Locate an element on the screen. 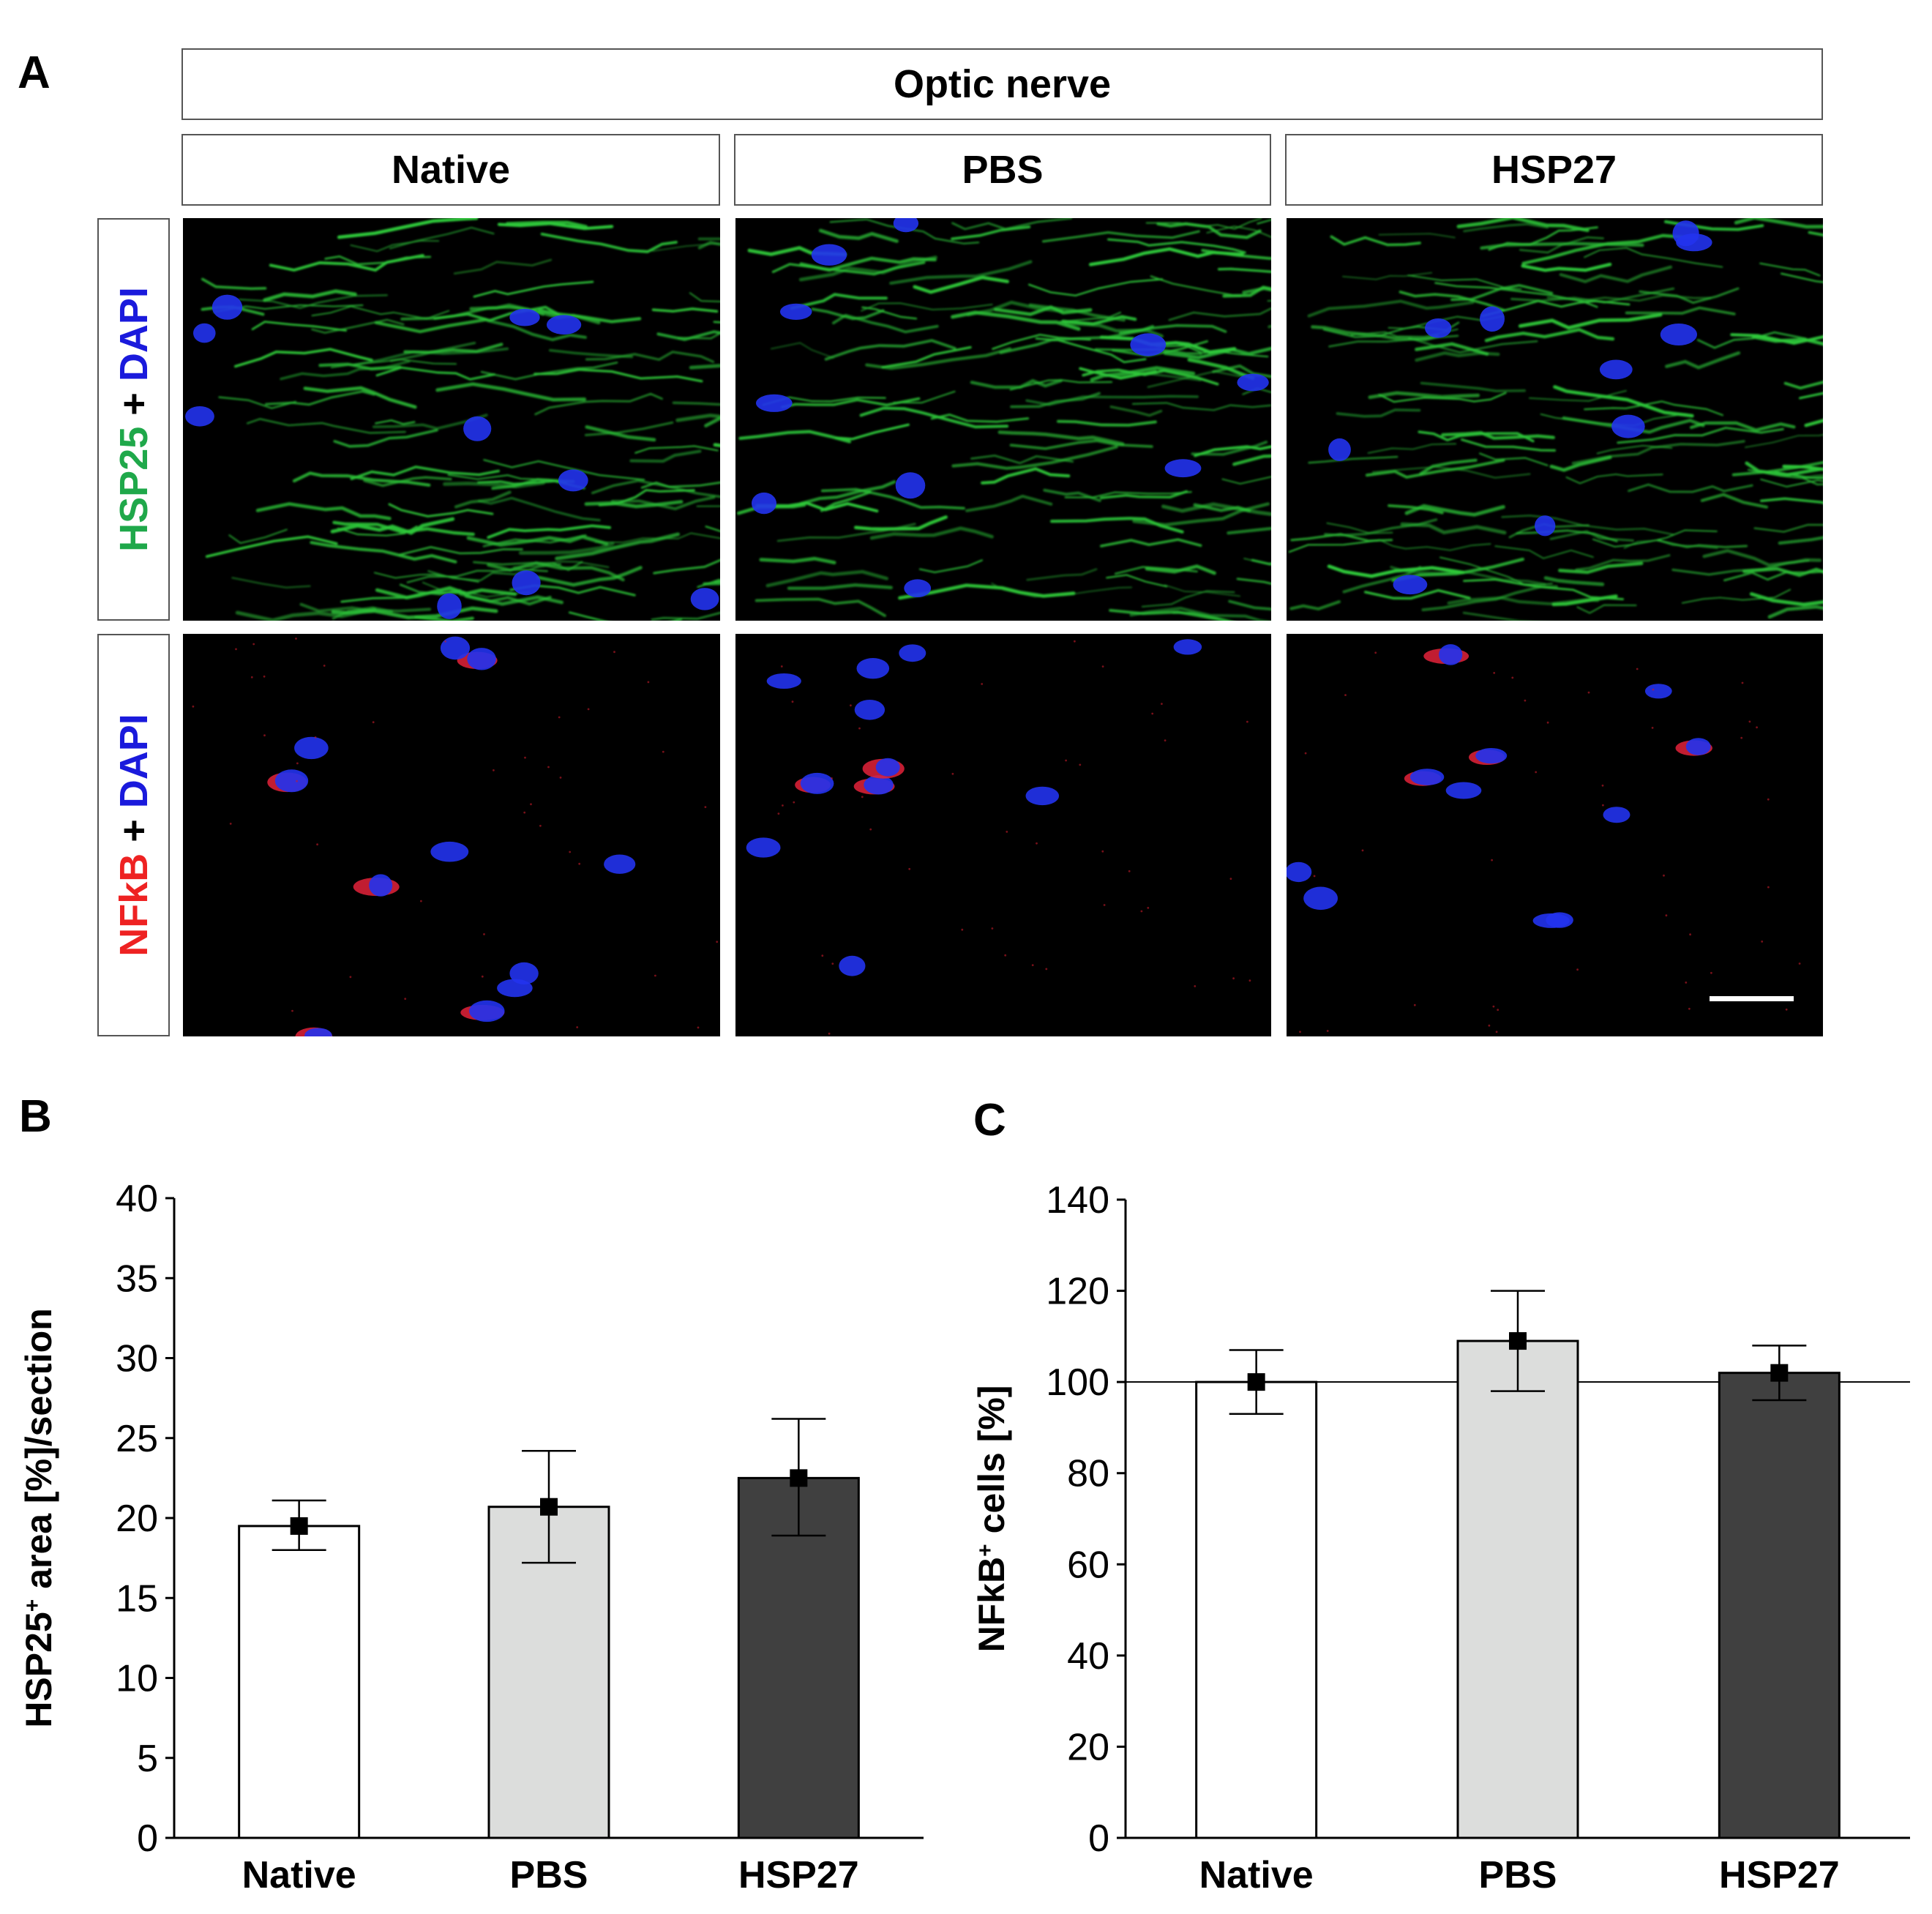  y-tick-label: 140 is located at coordinates (1077, 1200).